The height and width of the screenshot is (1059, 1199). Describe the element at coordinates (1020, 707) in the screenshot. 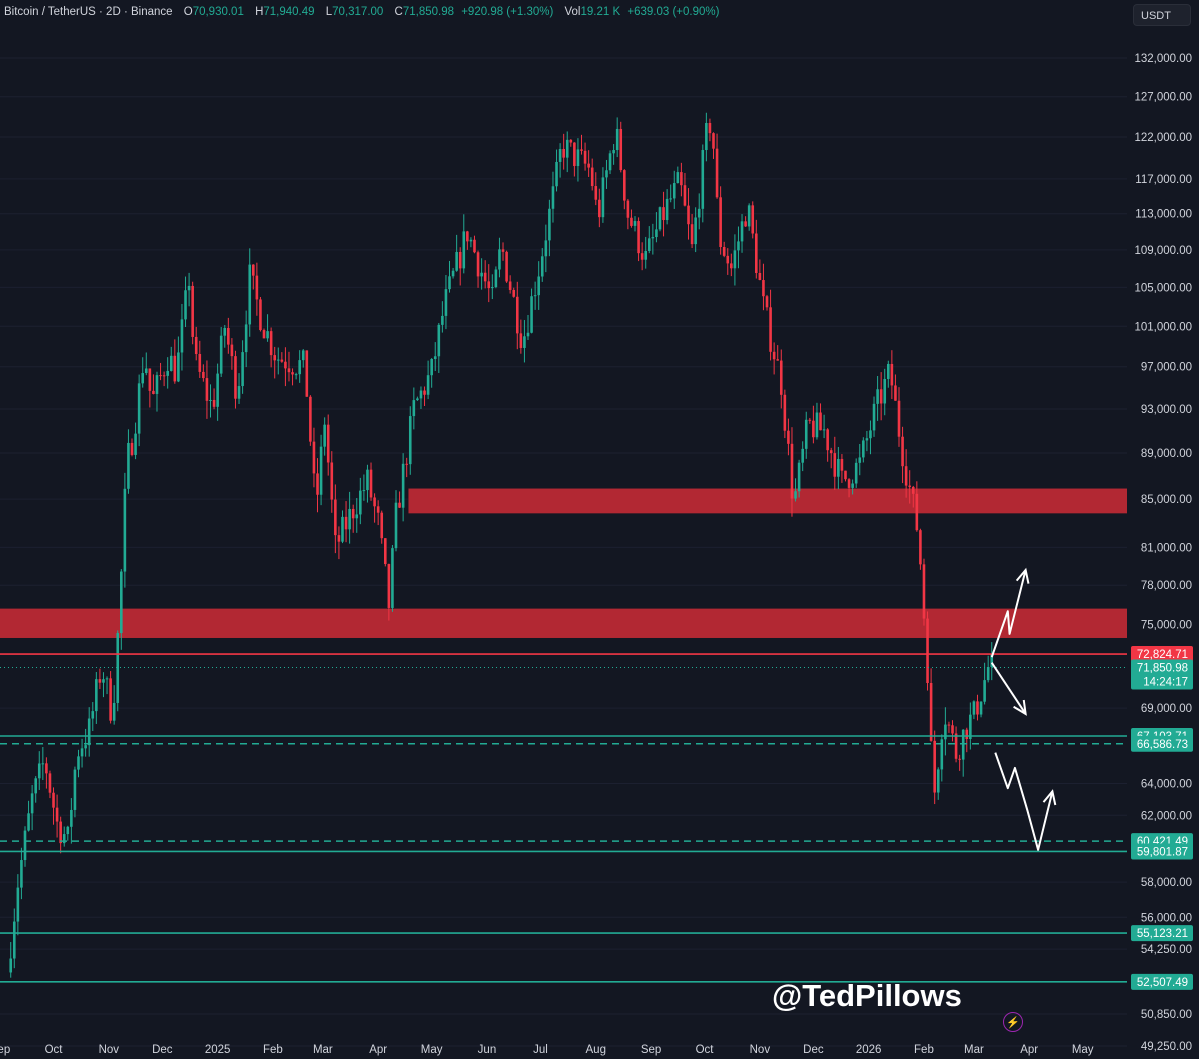

I see `arrow-head` at that location.